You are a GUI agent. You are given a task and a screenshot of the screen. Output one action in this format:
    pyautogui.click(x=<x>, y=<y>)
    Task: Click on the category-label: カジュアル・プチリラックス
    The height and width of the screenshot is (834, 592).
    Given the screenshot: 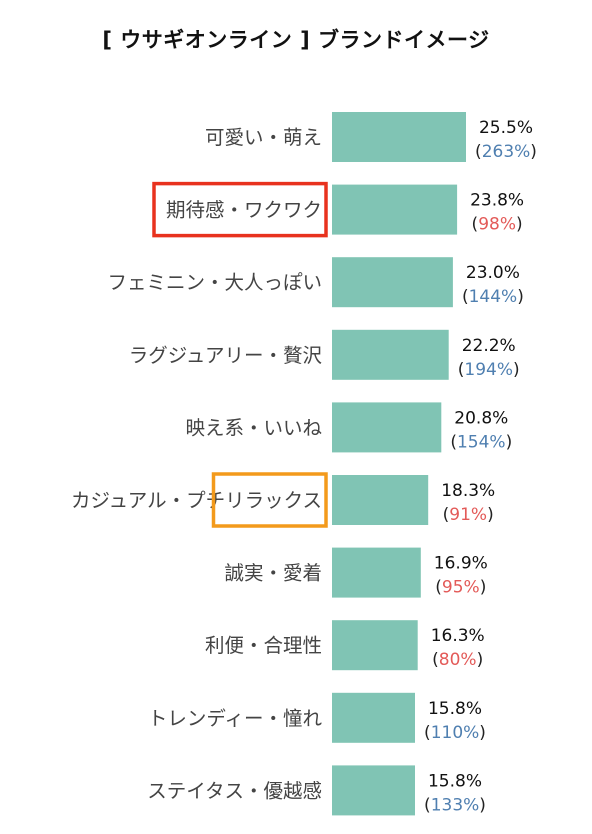 What is the action you would take?
    pyautogui.click(x=196, y=500)
    